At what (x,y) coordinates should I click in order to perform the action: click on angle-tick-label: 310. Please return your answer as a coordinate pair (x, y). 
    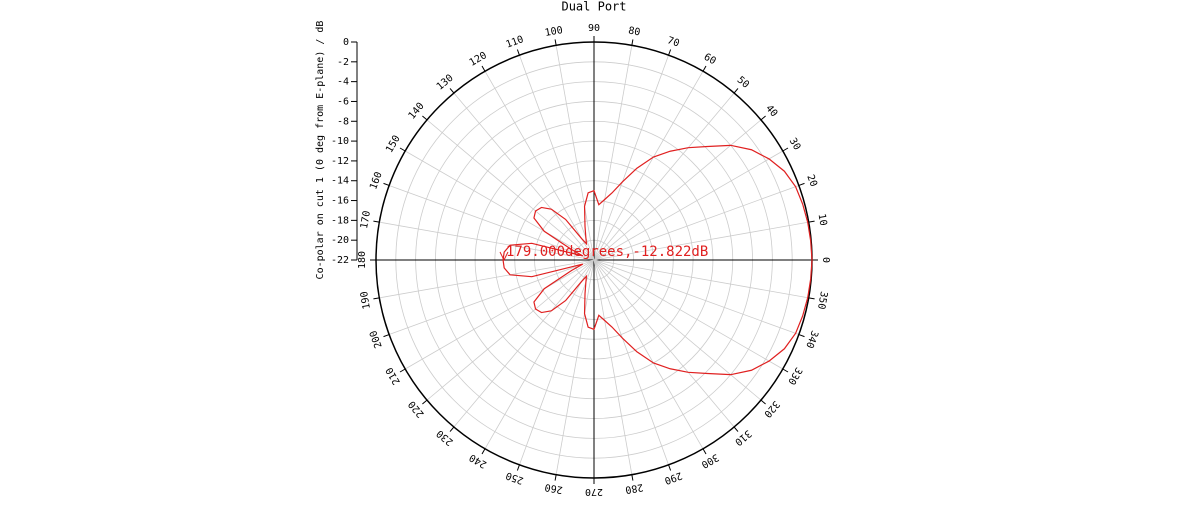
    Looking at the image, I should click on (742, 437).